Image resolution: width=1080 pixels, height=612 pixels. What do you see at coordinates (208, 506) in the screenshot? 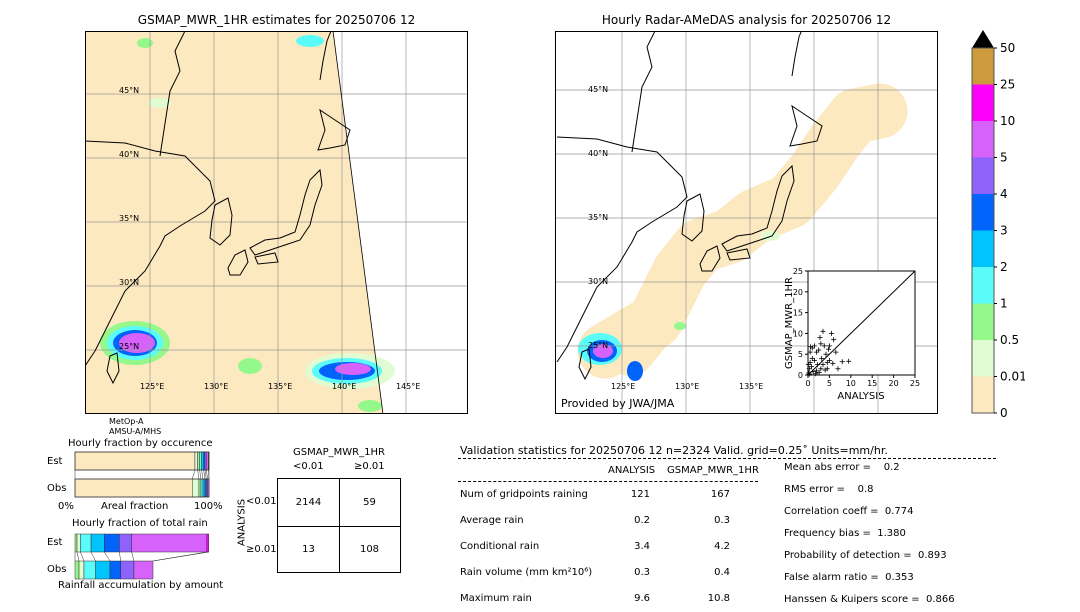
I see `occ-tick-100: 100%` at bounding box center [208, 506].